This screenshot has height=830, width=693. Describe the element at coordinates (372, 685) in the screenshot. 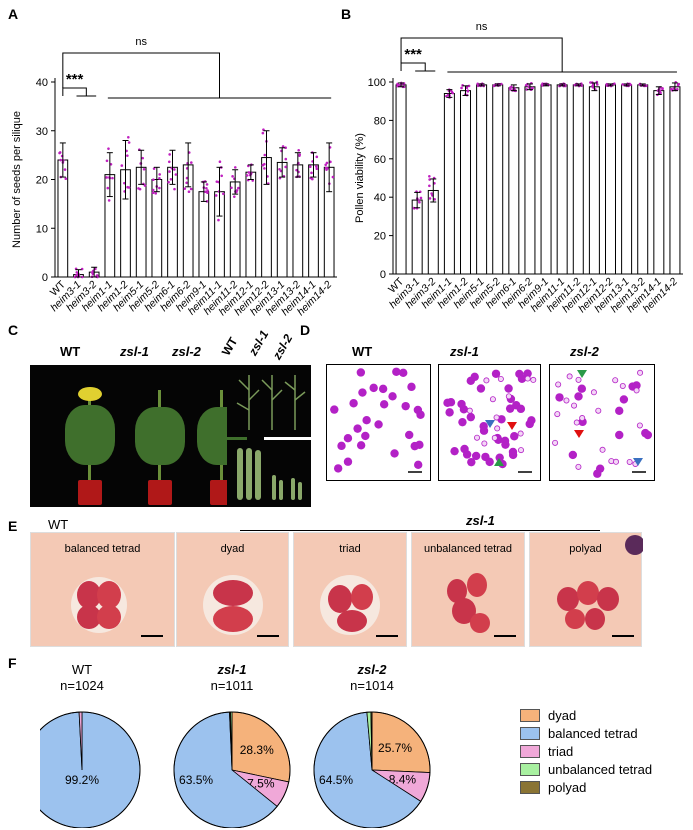

I see `pie-count: n=1014` at that location.